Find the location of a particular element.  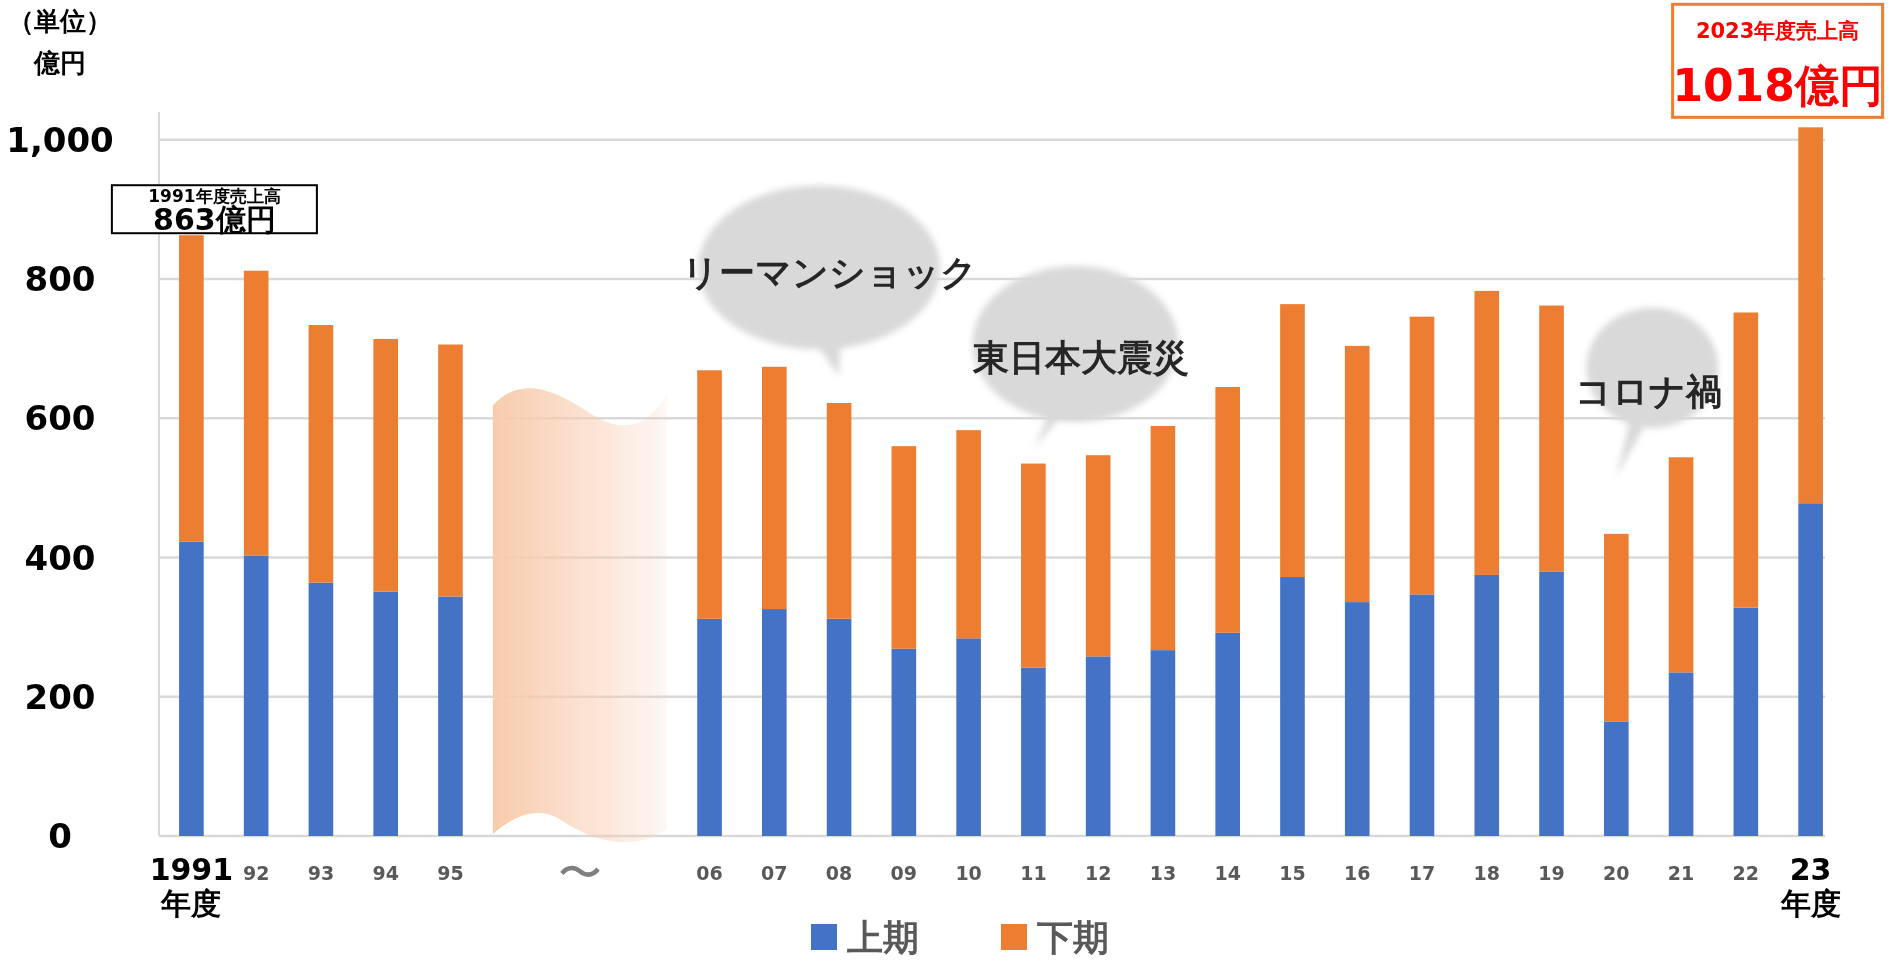

x-tick-label: 19 is located at coordinates (1551, 873).